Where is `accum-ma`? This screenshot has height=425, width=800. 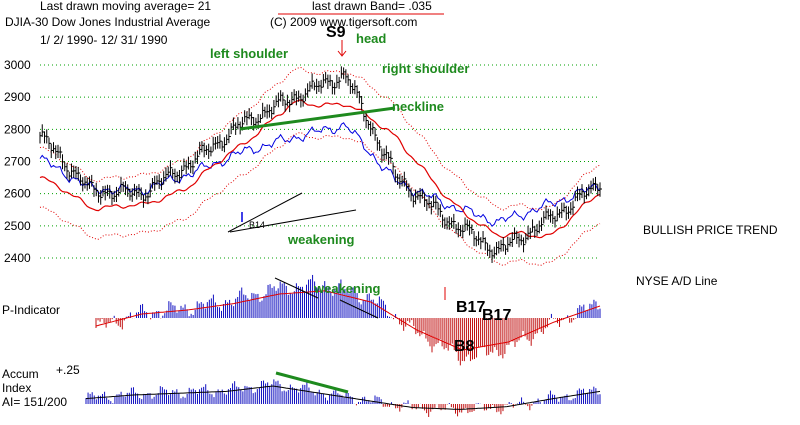 accum-ma is located at coordinates (343, 397).